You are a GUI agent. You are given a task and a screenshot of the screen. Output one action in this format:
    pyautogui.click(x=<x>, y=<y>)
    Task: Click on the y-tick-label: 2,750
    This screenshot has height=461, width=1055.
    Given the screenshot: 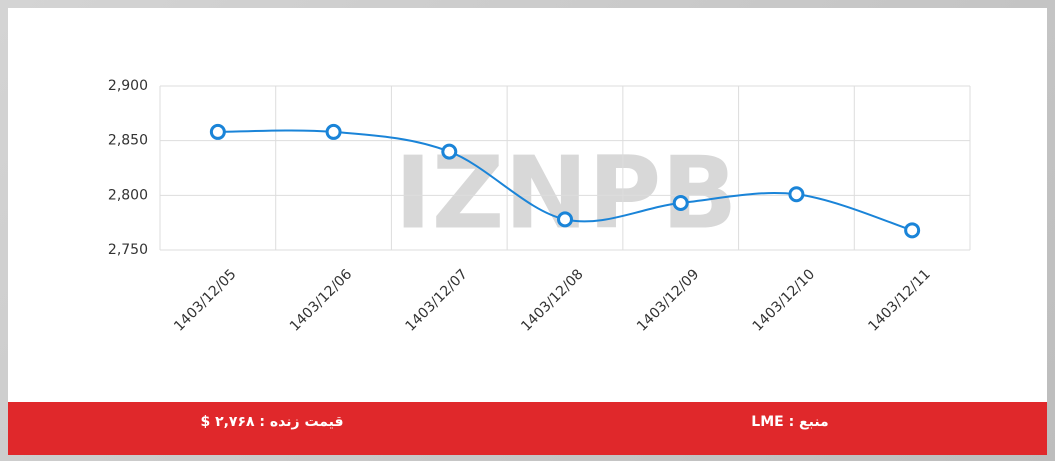 What is the action you would take?
    pyautogui.click(x=128, y=250)
    